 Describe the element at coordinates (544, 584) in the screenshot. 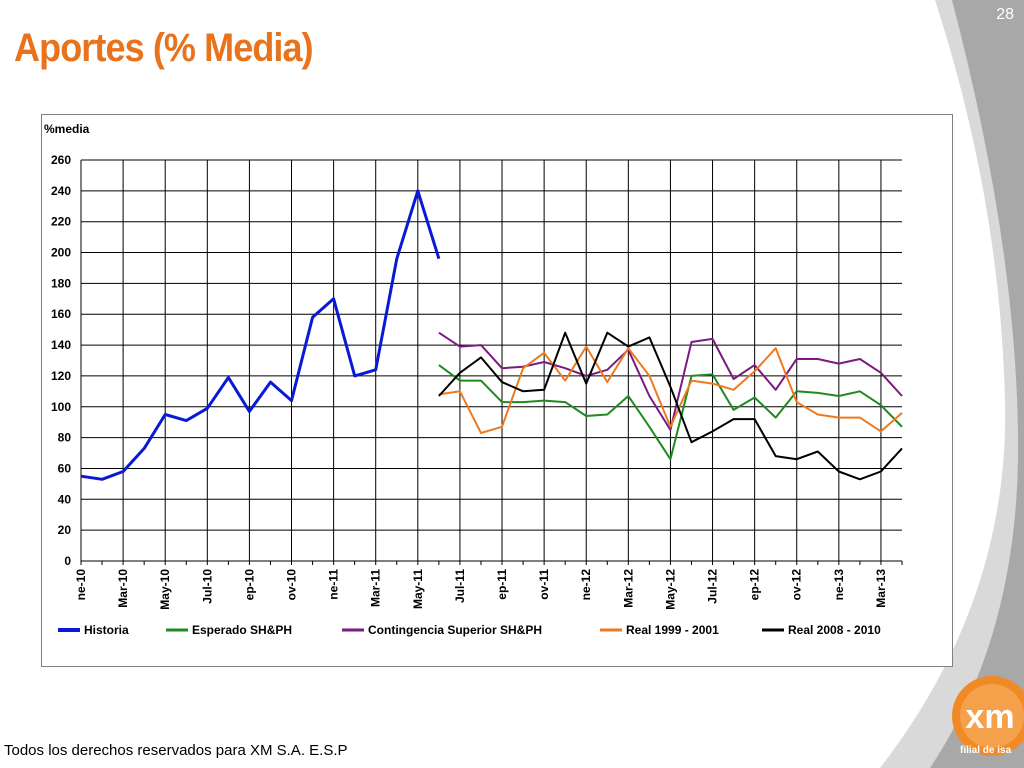

I see `x-tick-label: ov-11` at that location.